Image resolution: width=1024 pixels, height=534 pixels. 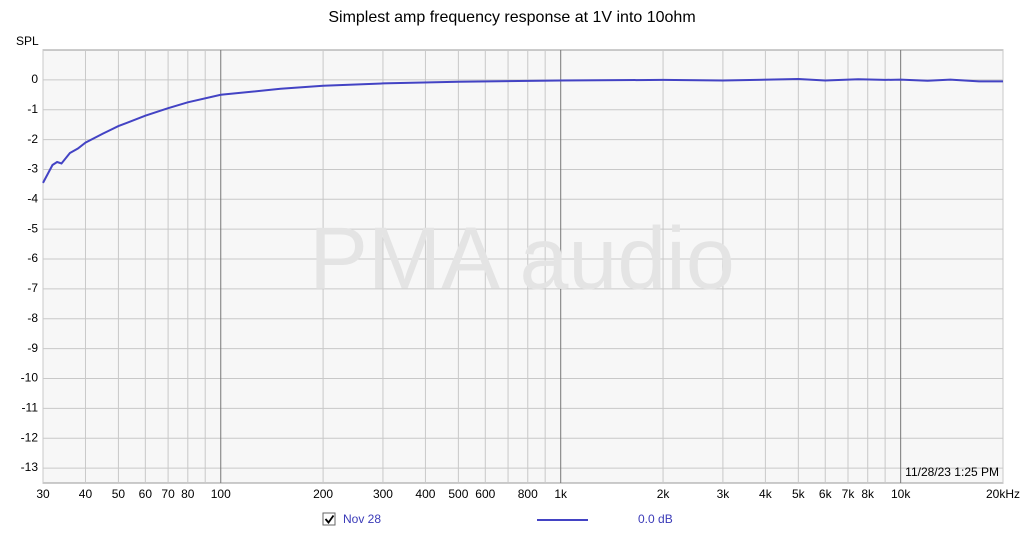 I want to click on x-tick-label: 1k, so click(x=561, y=494).